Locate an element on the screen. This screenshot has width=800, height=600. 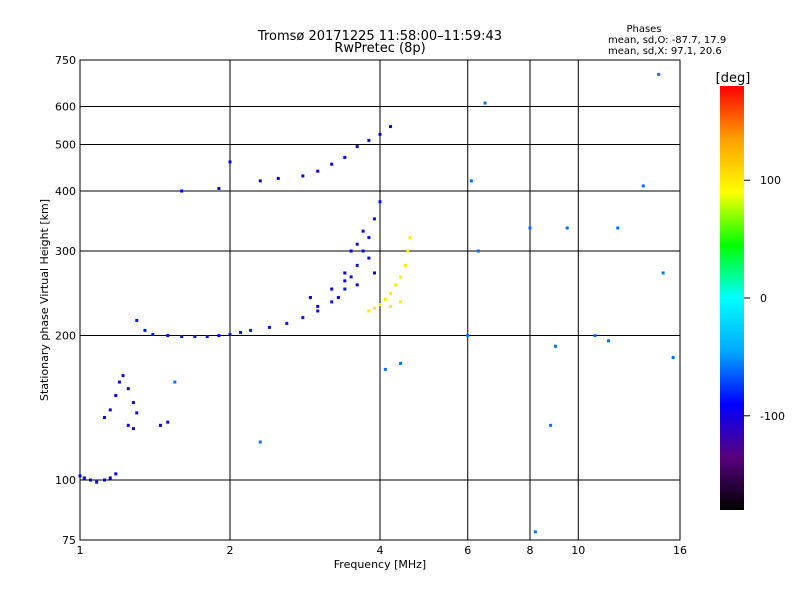
y-tick-label: 100 is located at coordinates (65, 480).